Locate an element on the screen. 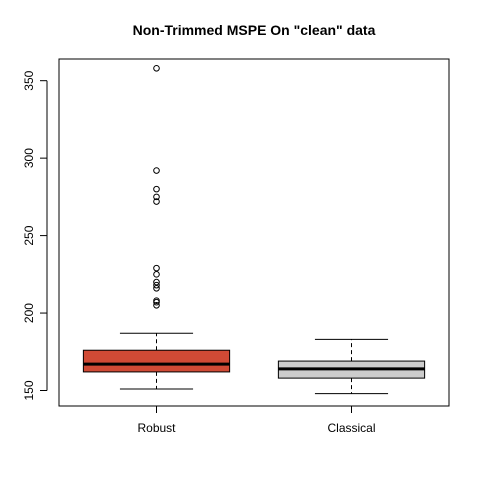 This screenshot has width=480, height=480. chart-title: Non-Trimmed MSPE On "clean" data is located at coordinates (254, 30).